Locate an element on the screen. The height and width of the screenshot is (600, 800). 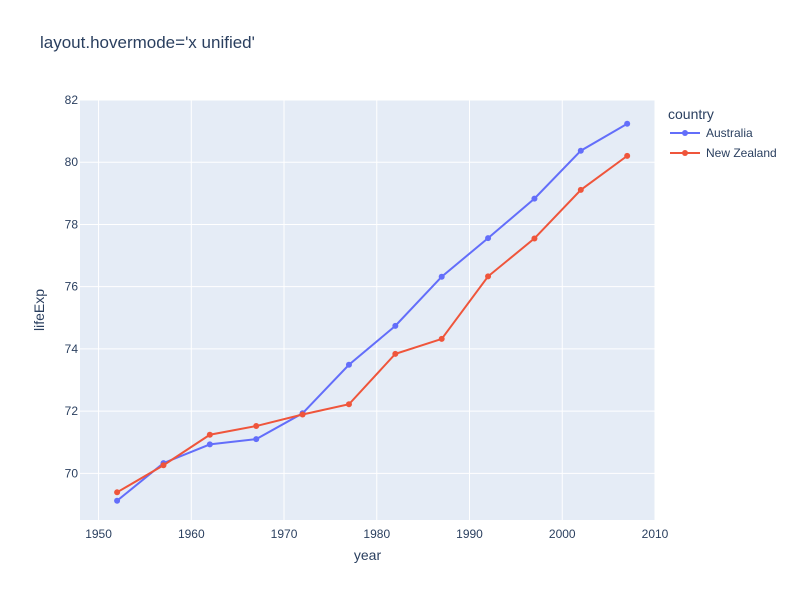
x-axis-title: year is located at coordinates (368, 555).